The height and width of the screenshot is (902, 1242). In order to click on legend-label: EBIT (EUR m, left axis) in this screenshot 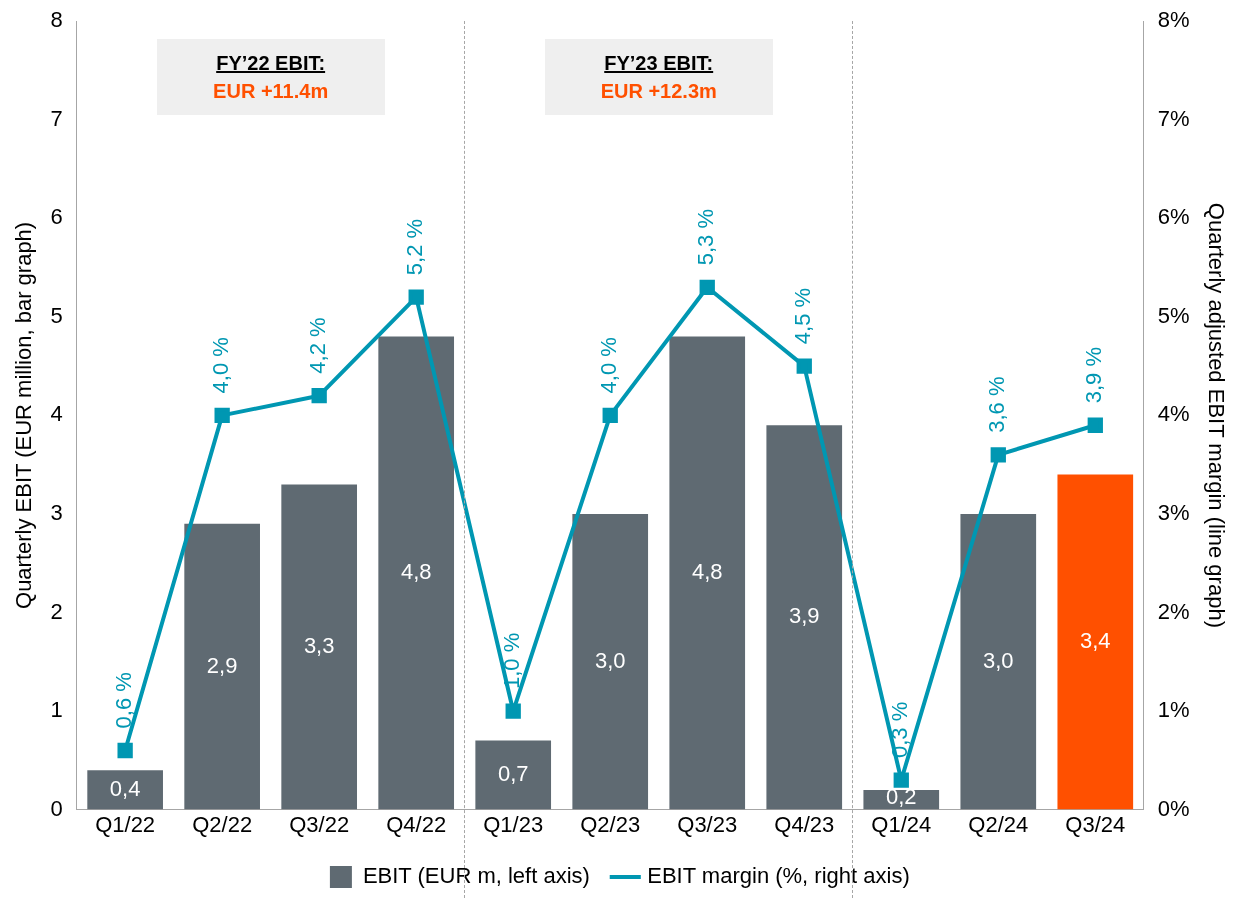, I will do `click(476, 876)`.